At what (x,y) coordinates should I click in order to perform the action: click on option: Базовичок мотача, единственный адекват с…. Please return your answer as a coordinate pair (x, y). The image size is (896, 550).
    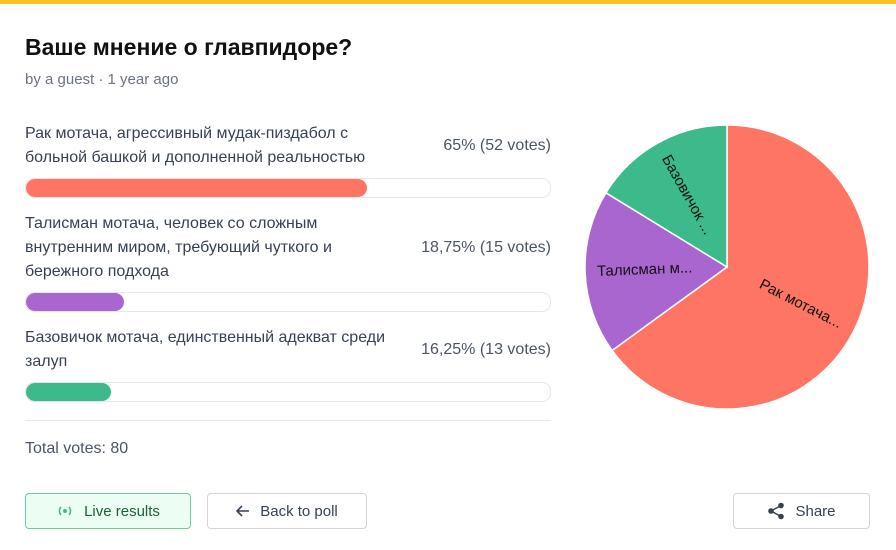
    Looking at the image, I should click on (288, 364).